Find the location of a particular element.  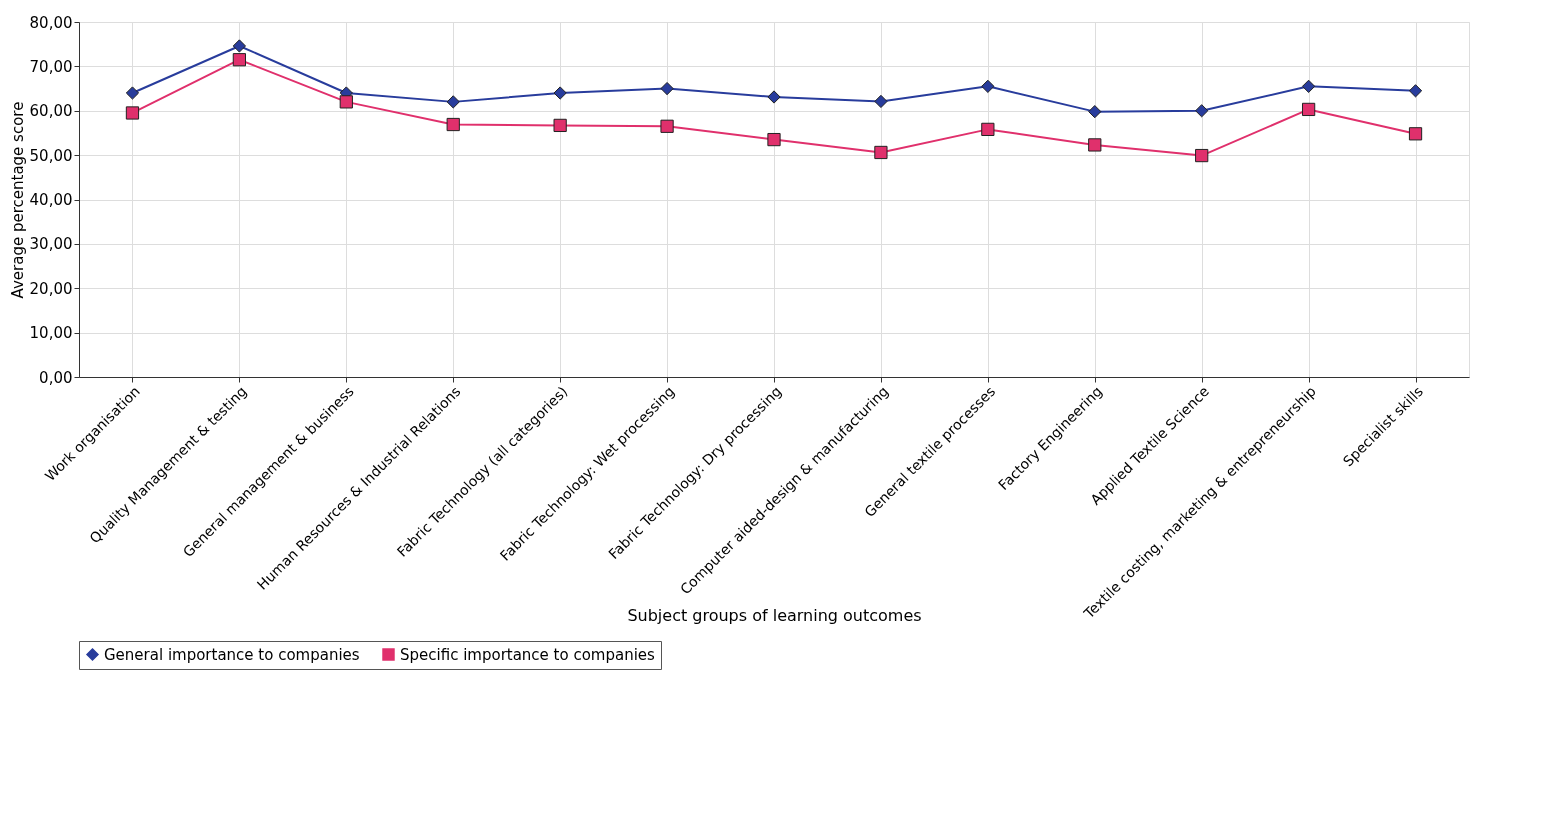

y-tick-label: 80,00 is located at coordinates (51, 22).